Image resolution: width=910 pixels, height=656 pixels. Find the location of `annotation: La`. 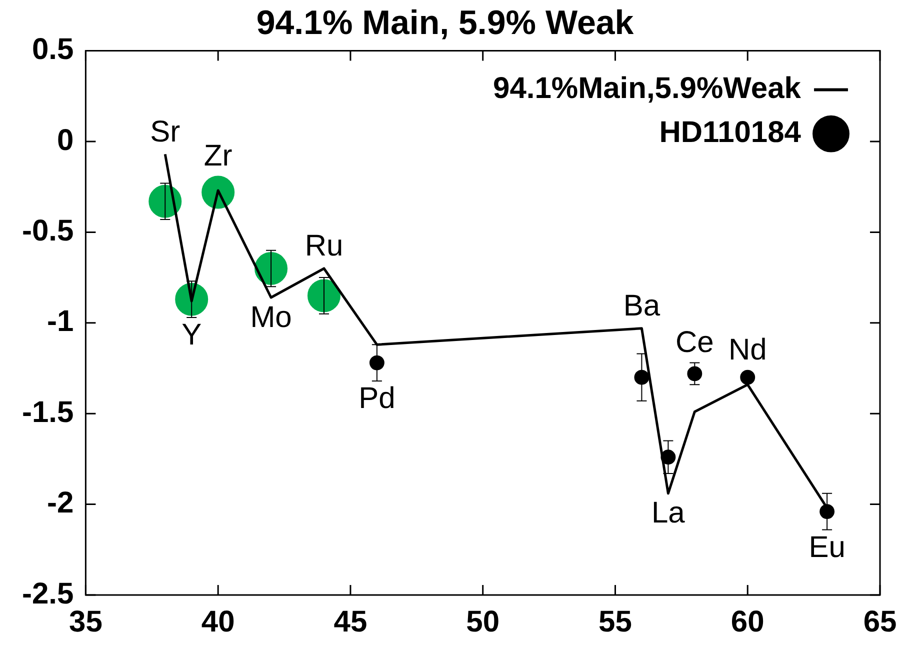

annotation: La is located at coordinates (669, 513).